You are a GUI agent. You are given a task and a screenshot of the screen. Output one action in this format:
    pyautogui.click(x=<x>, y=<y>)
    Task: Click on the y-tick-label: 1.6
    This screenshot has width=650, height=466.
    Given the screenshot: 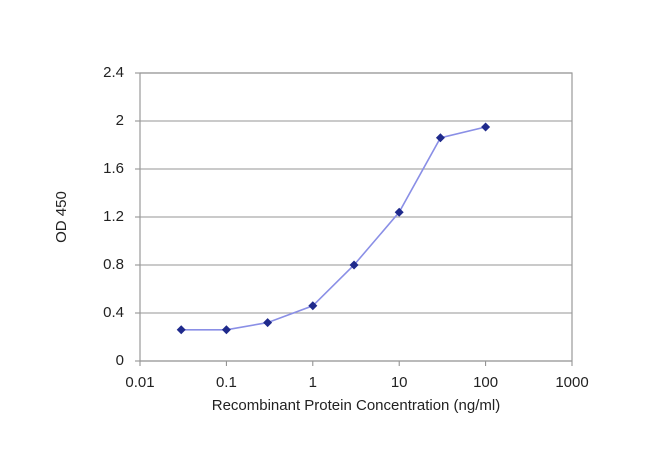 What is the action you would take?
    pyautogui.click(x=113, y=168)
    